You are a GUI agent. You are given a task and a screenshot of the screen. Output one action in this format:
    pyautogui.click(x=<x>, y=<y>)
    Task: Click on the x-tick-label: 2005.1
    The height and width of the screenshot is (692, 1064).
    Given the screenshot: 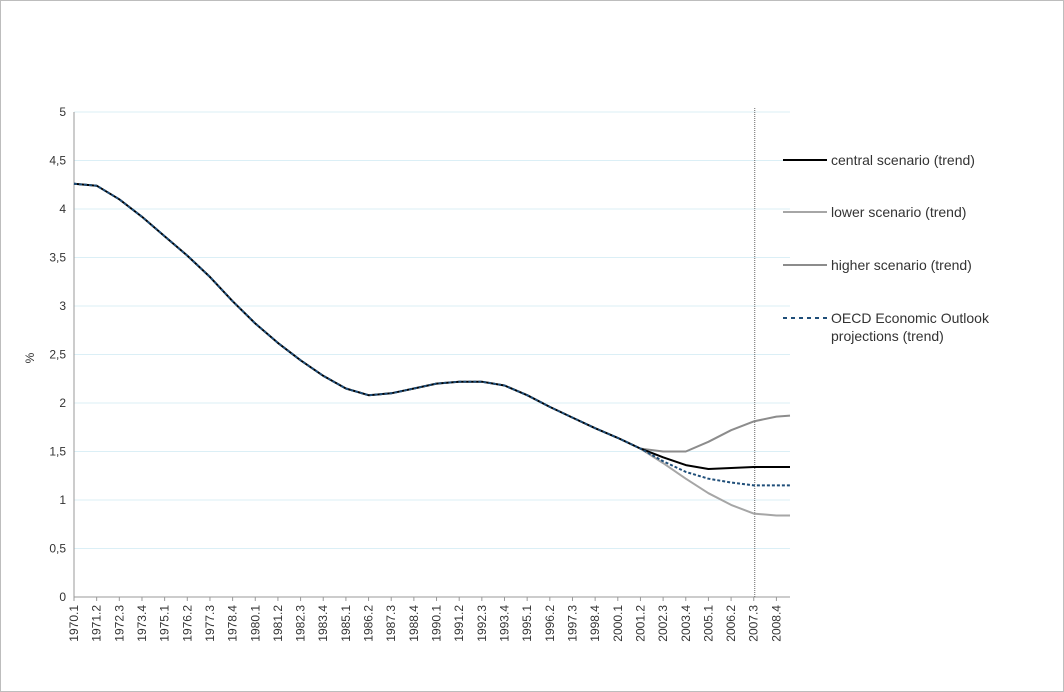 What is the action you would take?
    pyautogui.click(x=708, y=623)
    